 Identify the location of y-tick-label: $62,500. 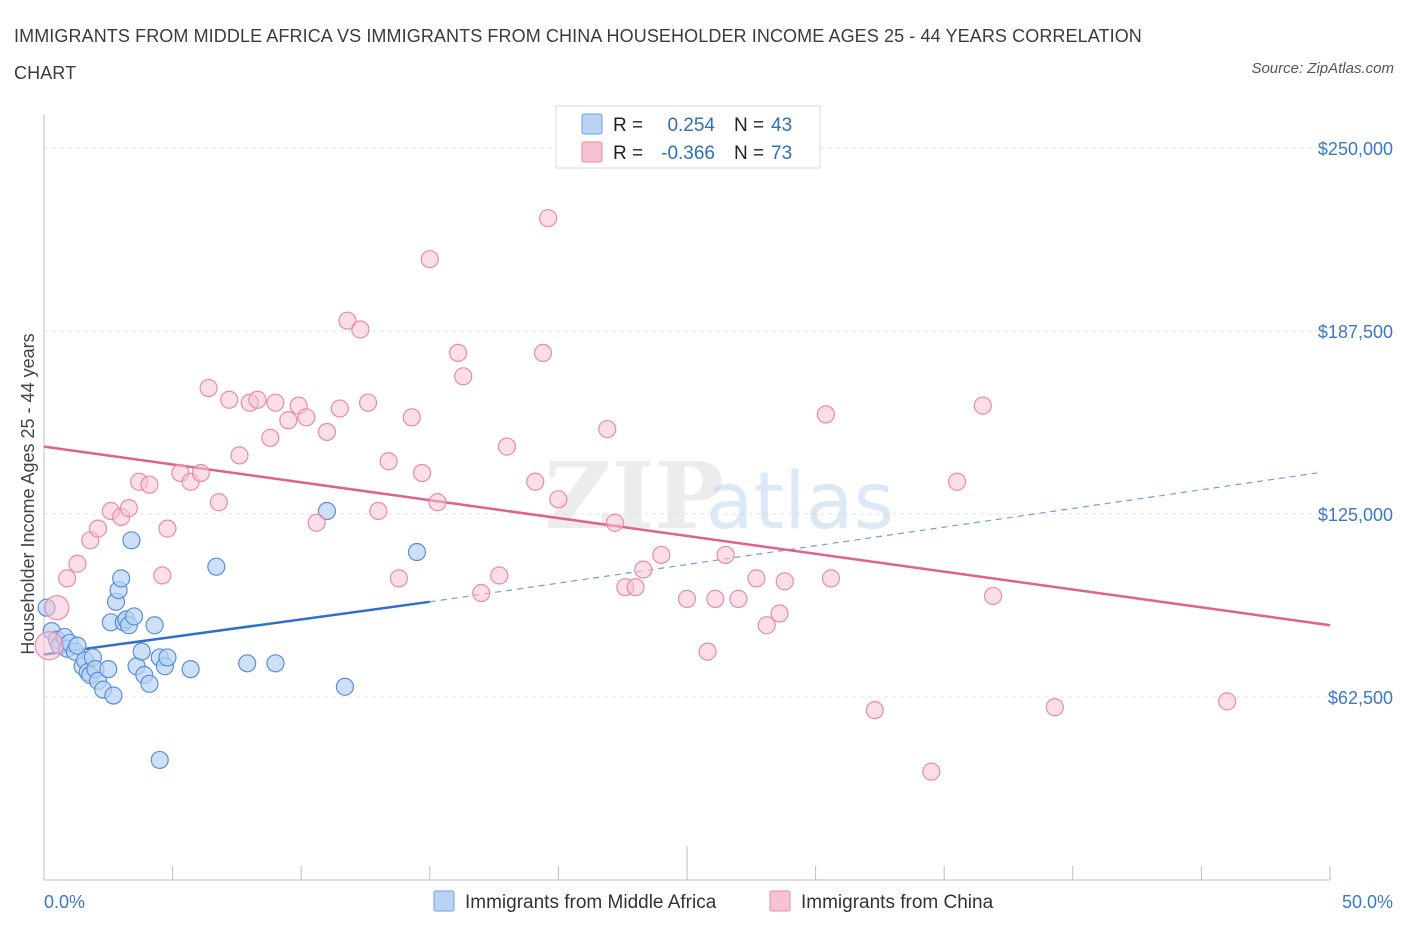
(1360, 698).